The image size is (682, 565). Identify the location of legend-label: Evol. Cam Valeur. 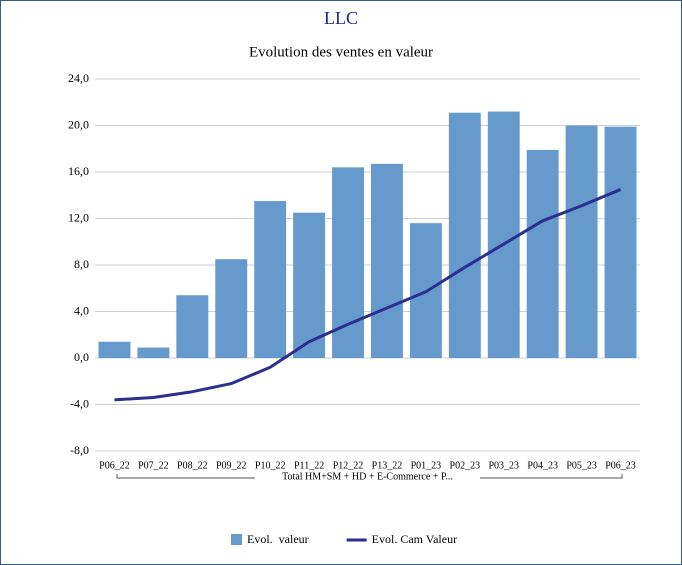
(414, 539).